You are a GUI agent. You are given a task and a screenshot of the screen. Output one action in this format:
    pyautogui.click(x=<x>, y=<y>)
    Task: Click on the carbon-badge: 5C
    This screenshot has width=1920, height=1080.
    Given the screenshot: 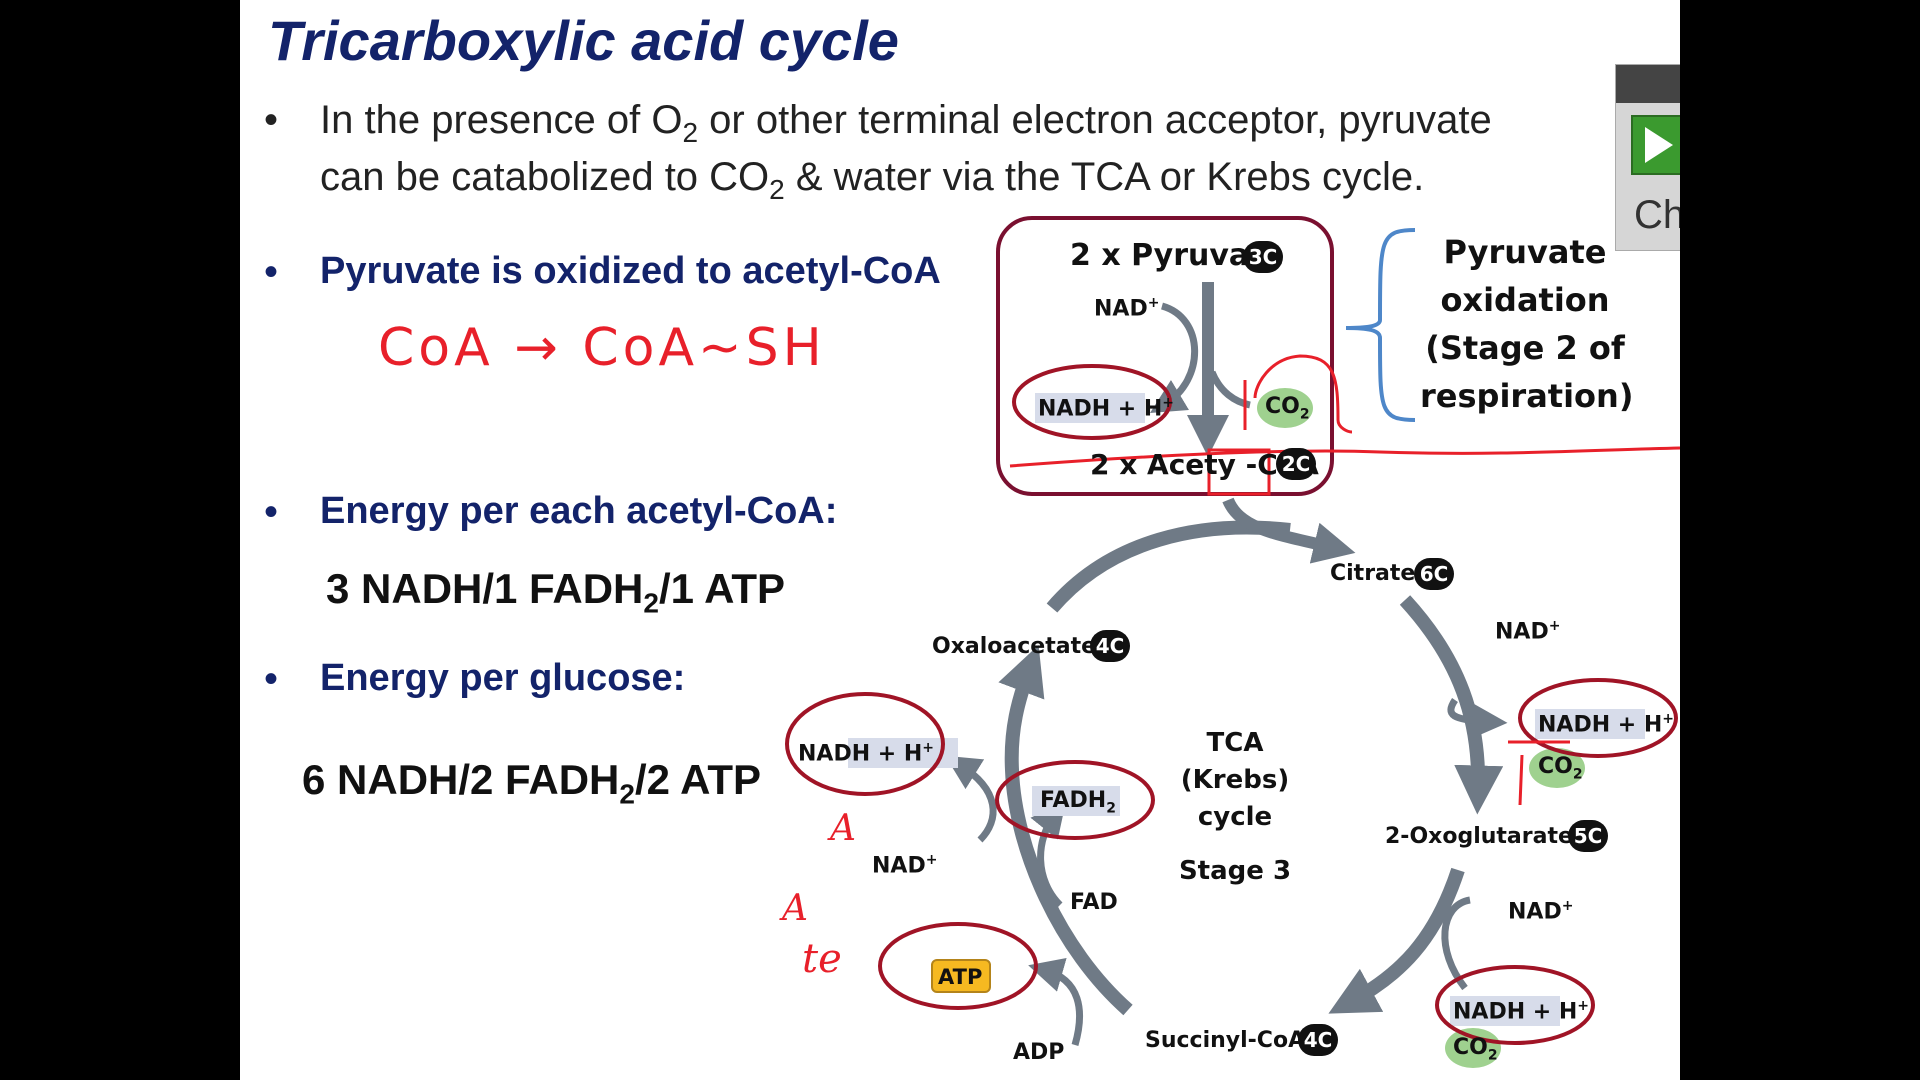 What is the action you would take?
    pyautogui.click(x=1588, y=836)
    